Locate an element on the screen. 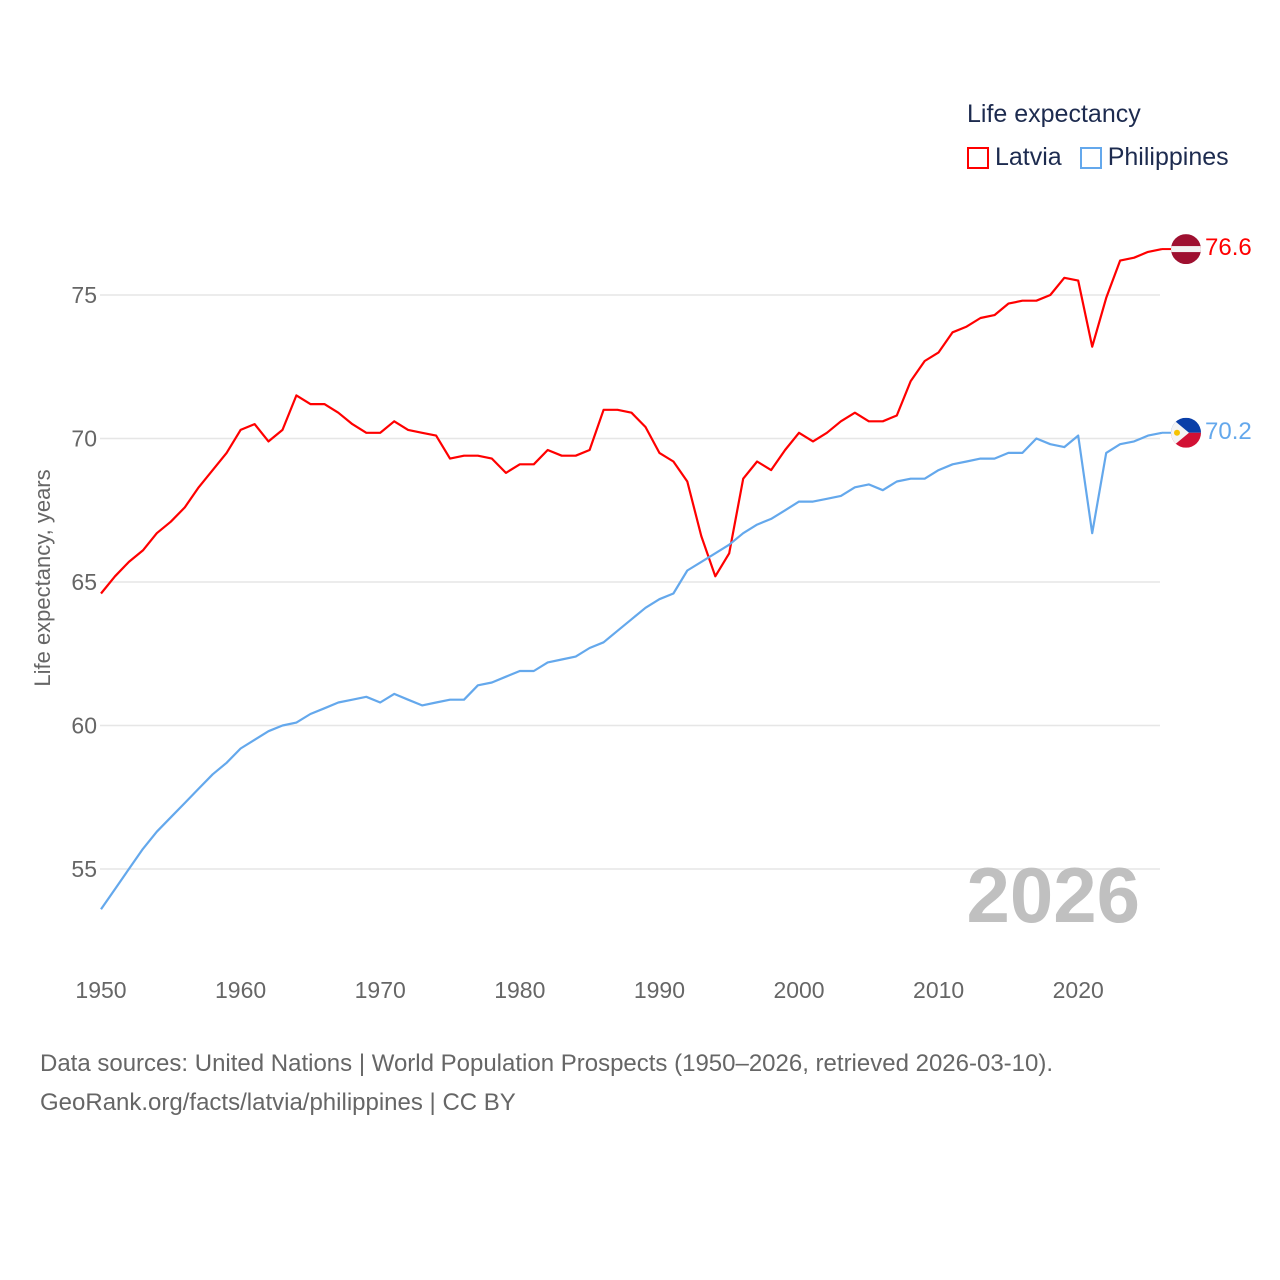 This screenshot has height=1280, width=1280. x-tick-label-1980: 1980 is located at coordinates (519, 990).